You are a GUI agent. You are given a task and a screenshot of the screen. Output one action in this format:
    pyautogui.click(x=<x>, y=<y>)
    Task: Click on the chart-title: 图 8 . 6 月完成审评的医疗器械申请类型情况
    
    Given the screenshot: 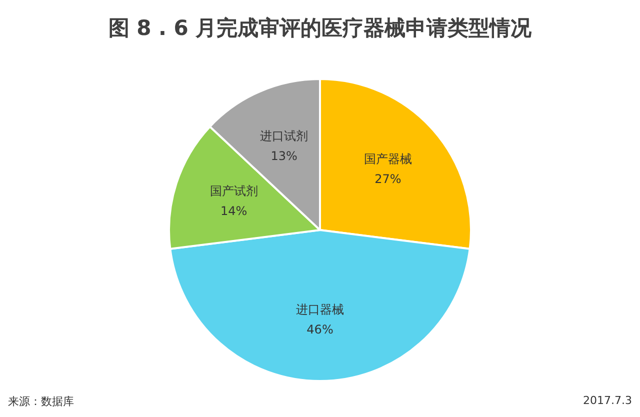 What is the action you would take?
    pyautogui.click(x=320, y=28)
    